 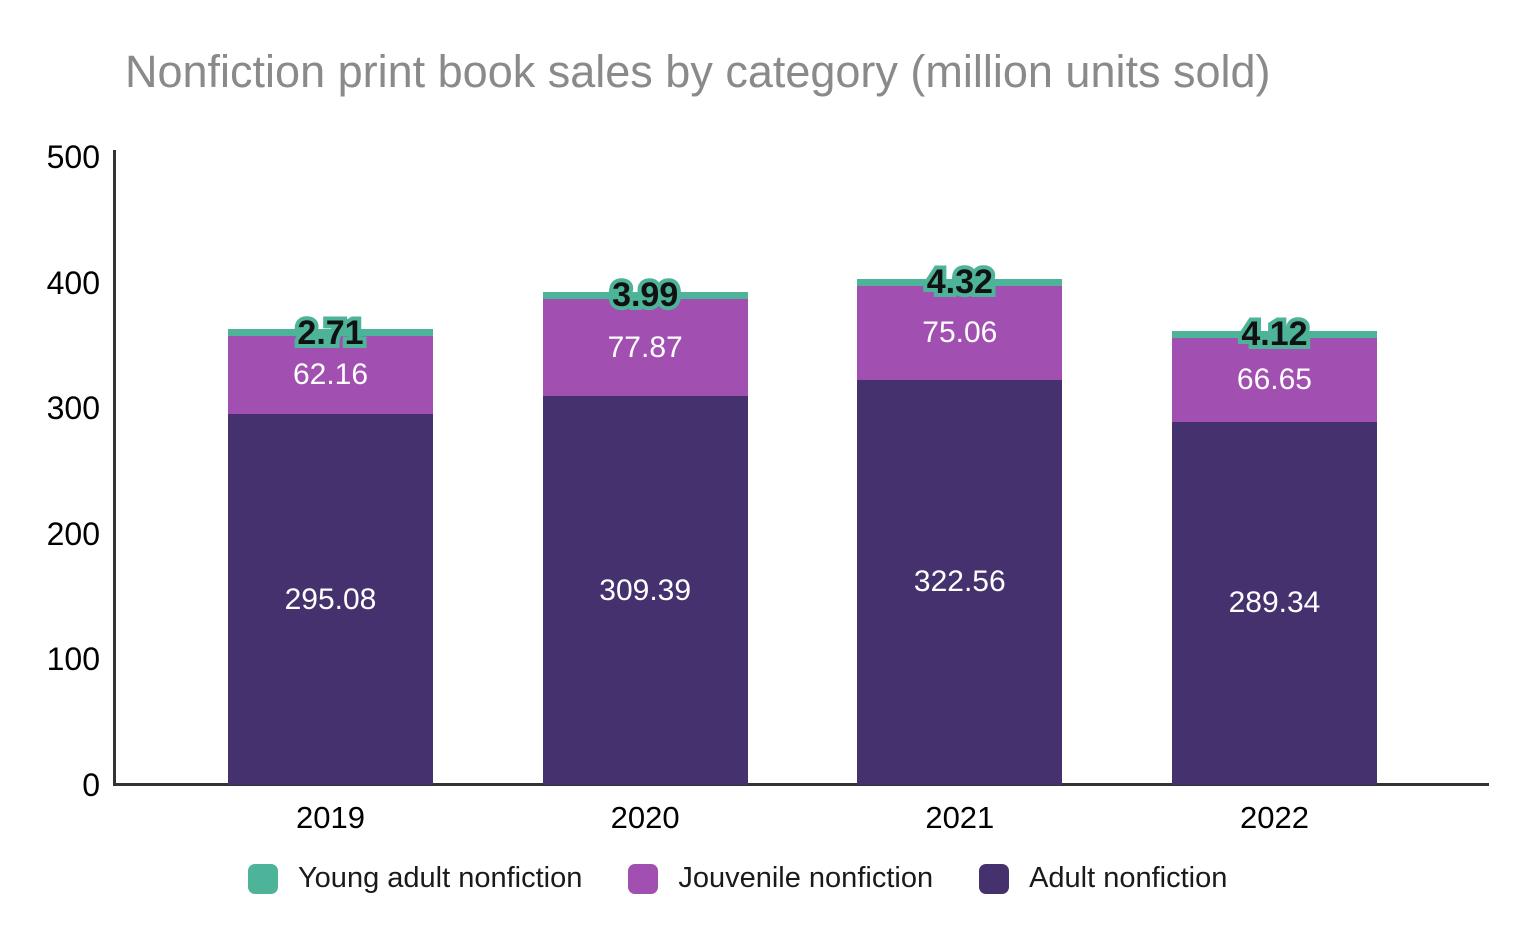 I want to click on bar-segment-jouvenile-nonfiction-2021, so click(x=960, y=332).